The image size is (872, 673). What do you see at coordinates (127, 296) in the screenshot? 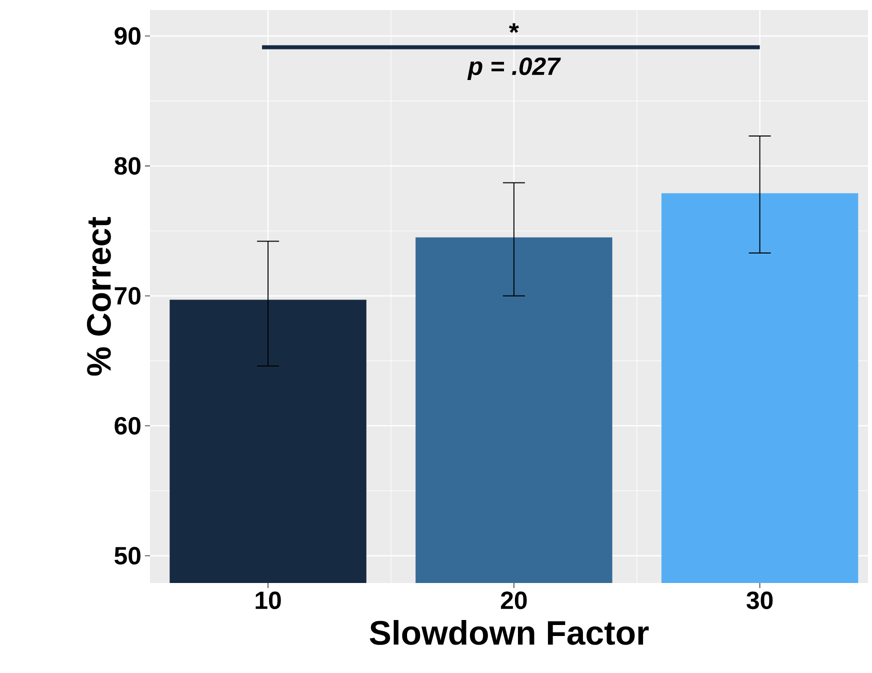
I see `y-tick-label: 70` at bounding box center [127, 296].